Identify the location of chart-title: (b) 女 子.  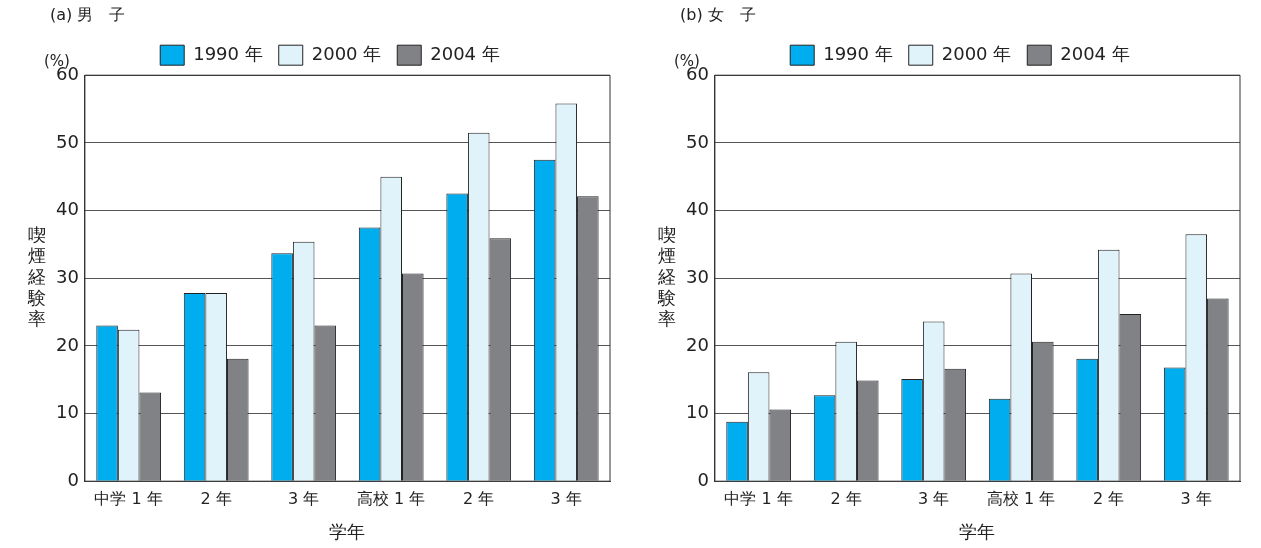
(718, 14).